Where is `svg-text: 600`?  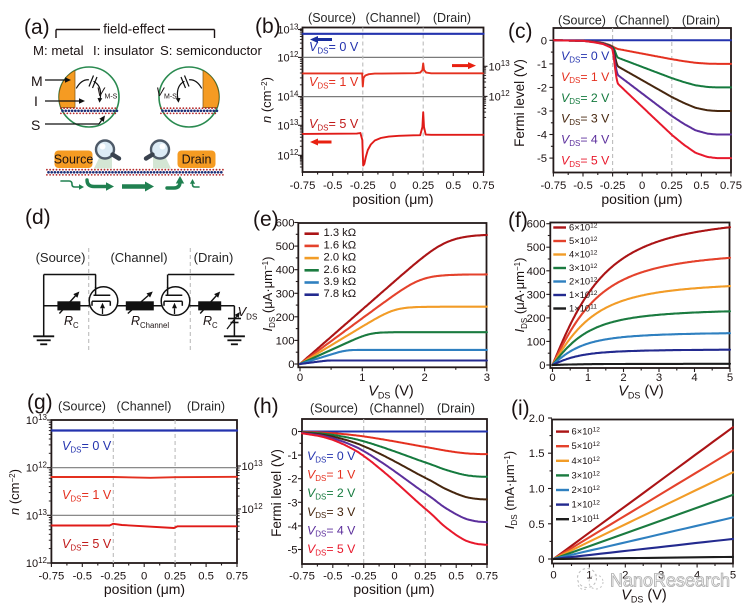
svg-text: 600 is located at coordinates (536, 225).